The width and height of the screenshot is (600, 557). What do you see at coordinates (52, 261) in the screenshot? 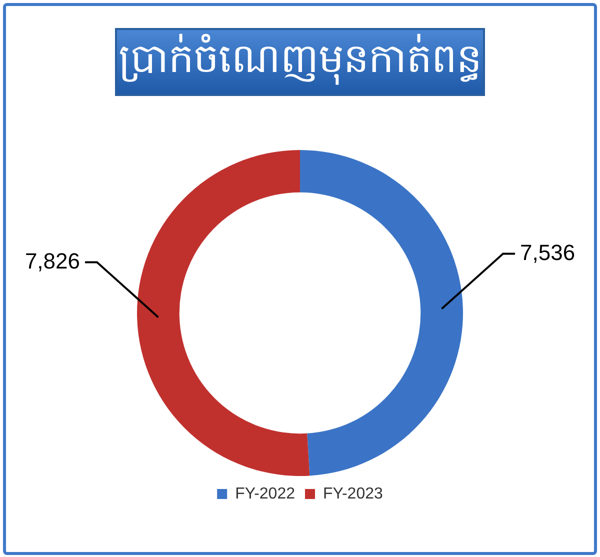
I see `data-label: 7,826` at bounding box center [52, 261].